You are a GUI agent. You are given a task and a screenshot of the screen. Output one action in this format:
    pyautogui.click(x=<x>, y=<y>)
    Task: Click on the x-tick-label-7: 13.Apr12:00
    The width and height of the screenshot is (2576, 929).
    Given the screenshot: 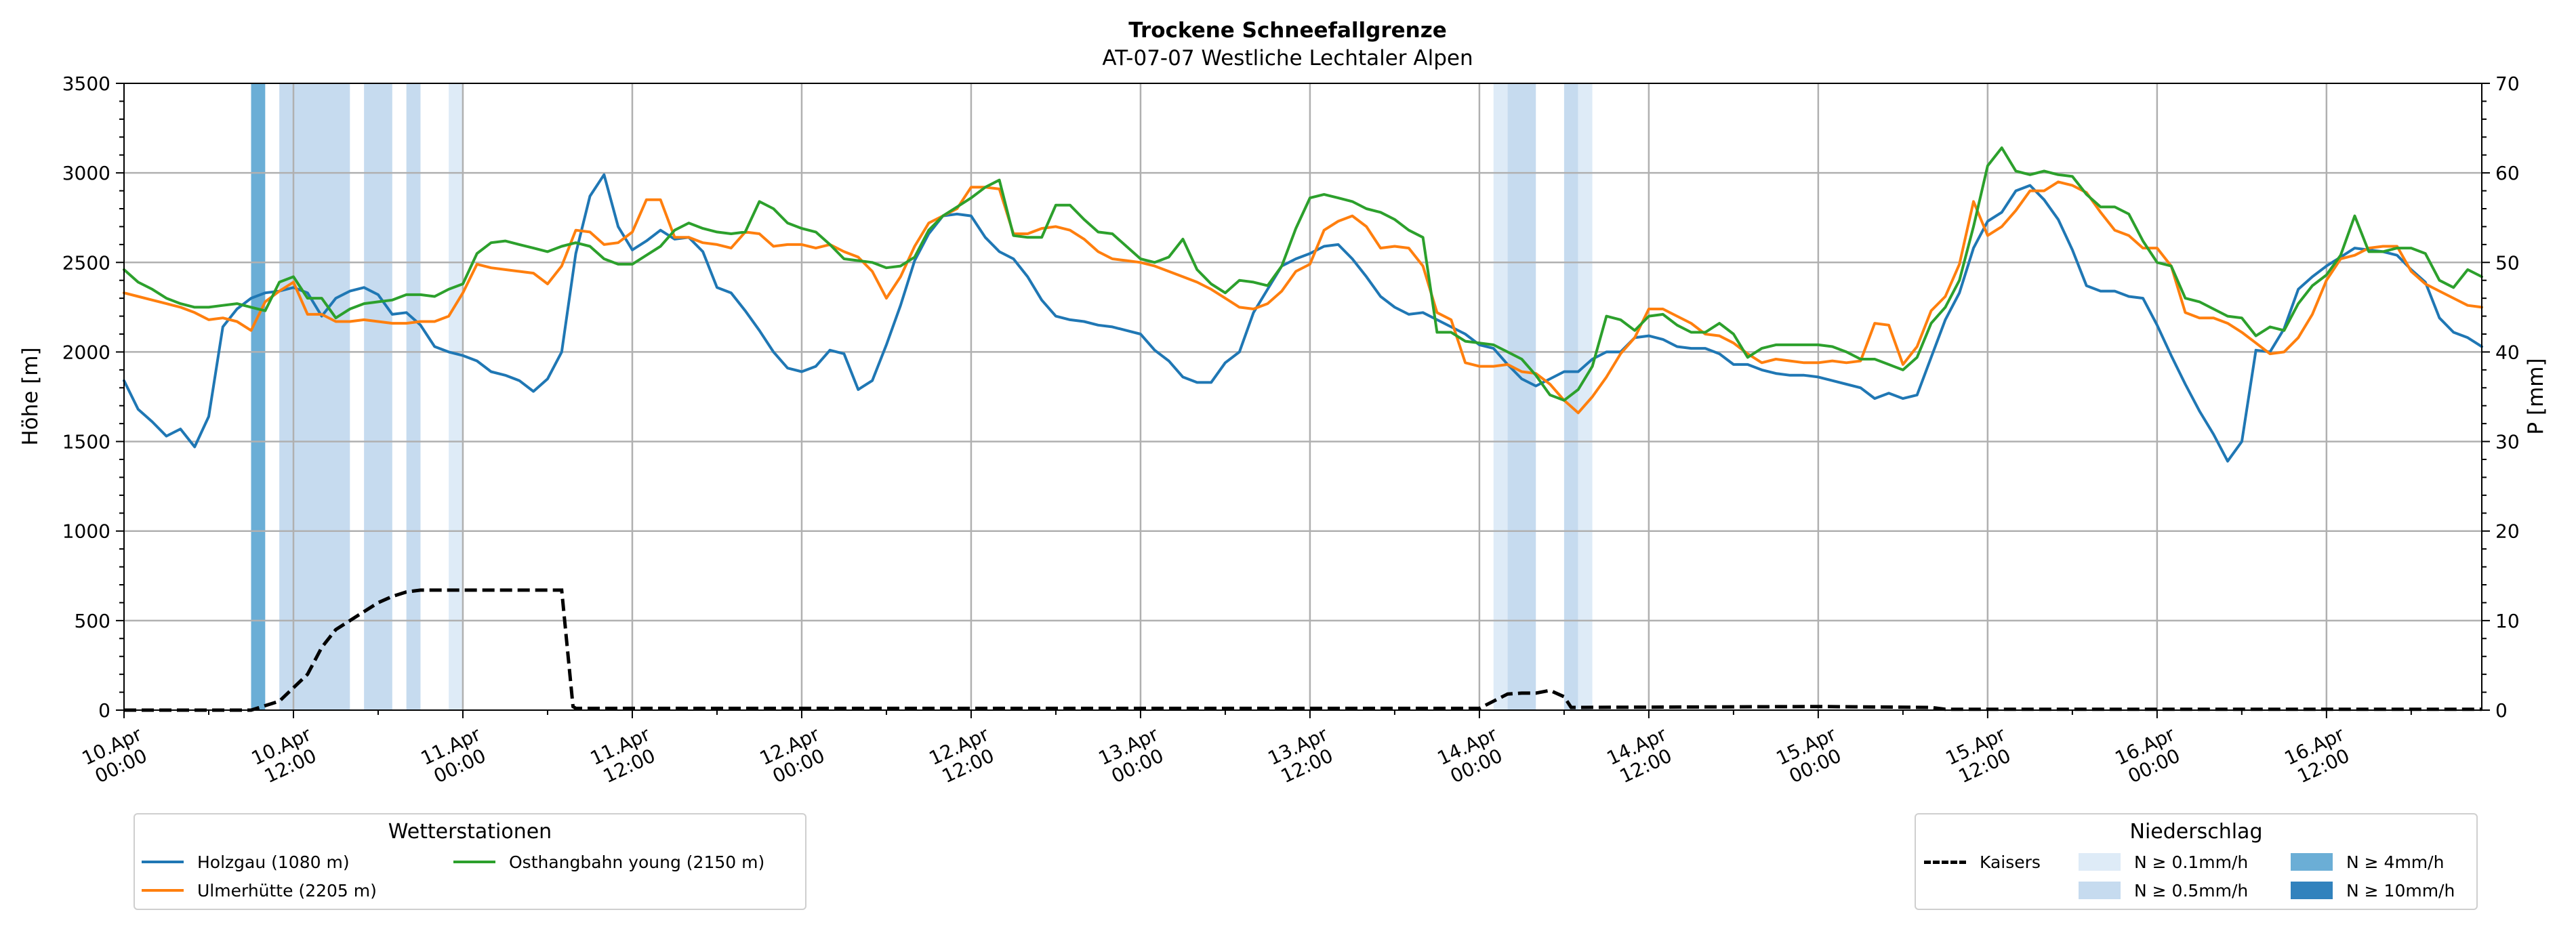 What is the action you would take?
    pyautogui.click(x=1303, y=756)
    